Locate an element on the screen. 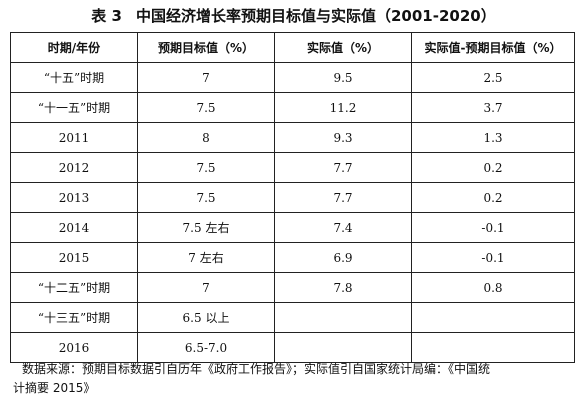 The width and height of the screenshot is (587, 414). header-difference: 实际值-预期目标值（%） is located at coordinates (493, 47).